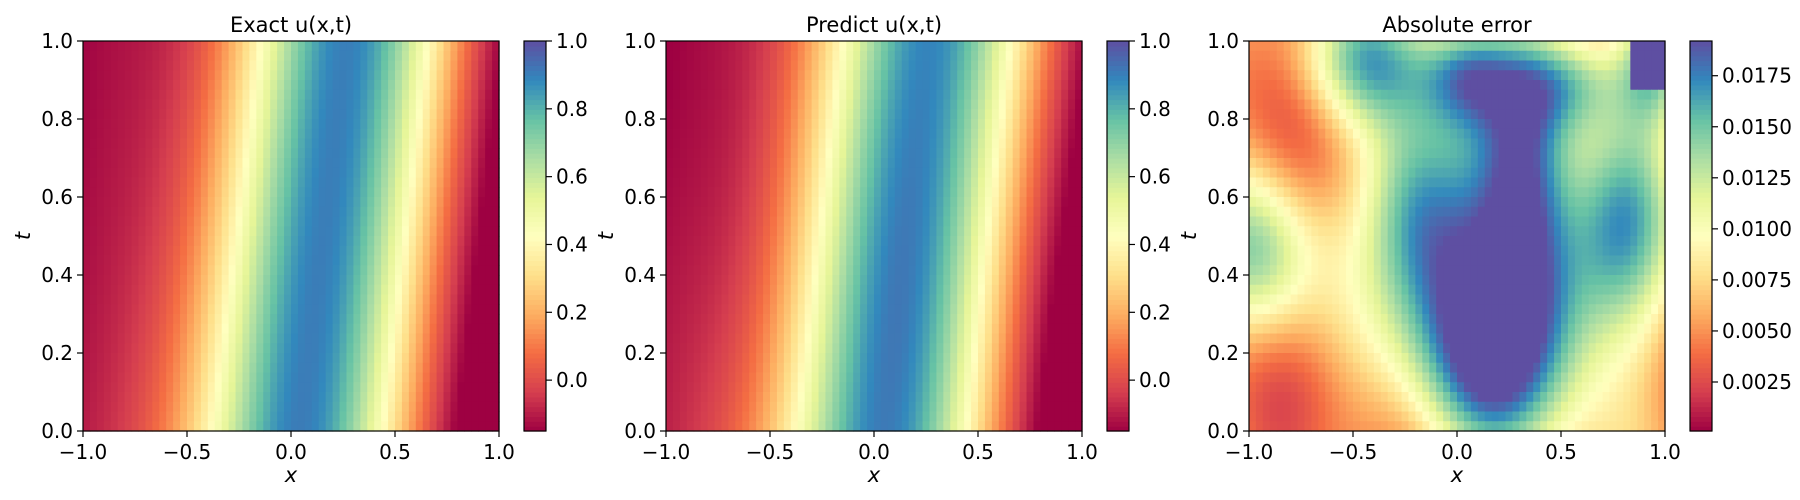 The image size is (1800, 500). What do you see at coordinates (535, 131) in the screenshot?
I see `colorbar-band` at bounding box center [535, 131].